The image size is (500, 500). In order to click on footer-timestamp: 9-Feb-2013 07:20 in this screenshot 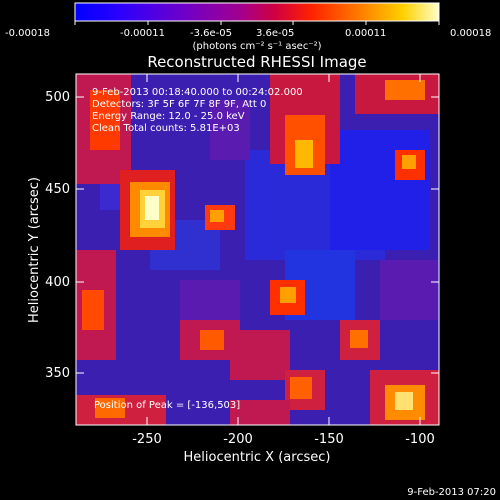, I will do `click(451, 492)`.